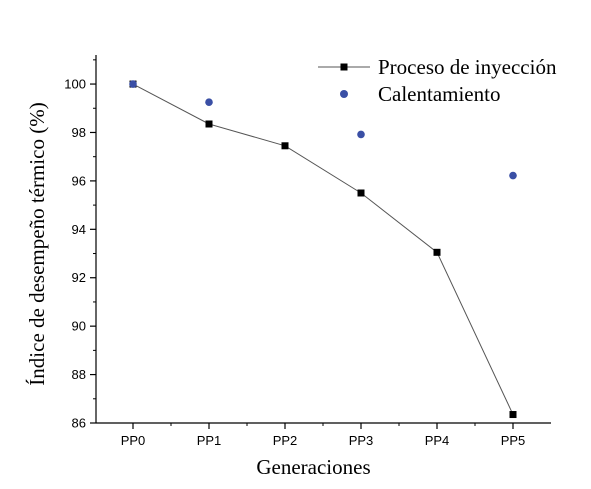  What do you see at coordinates (513, 440) in the screenshot?
I see `x-tick-label: PP5` at bounding box center [513, 440].